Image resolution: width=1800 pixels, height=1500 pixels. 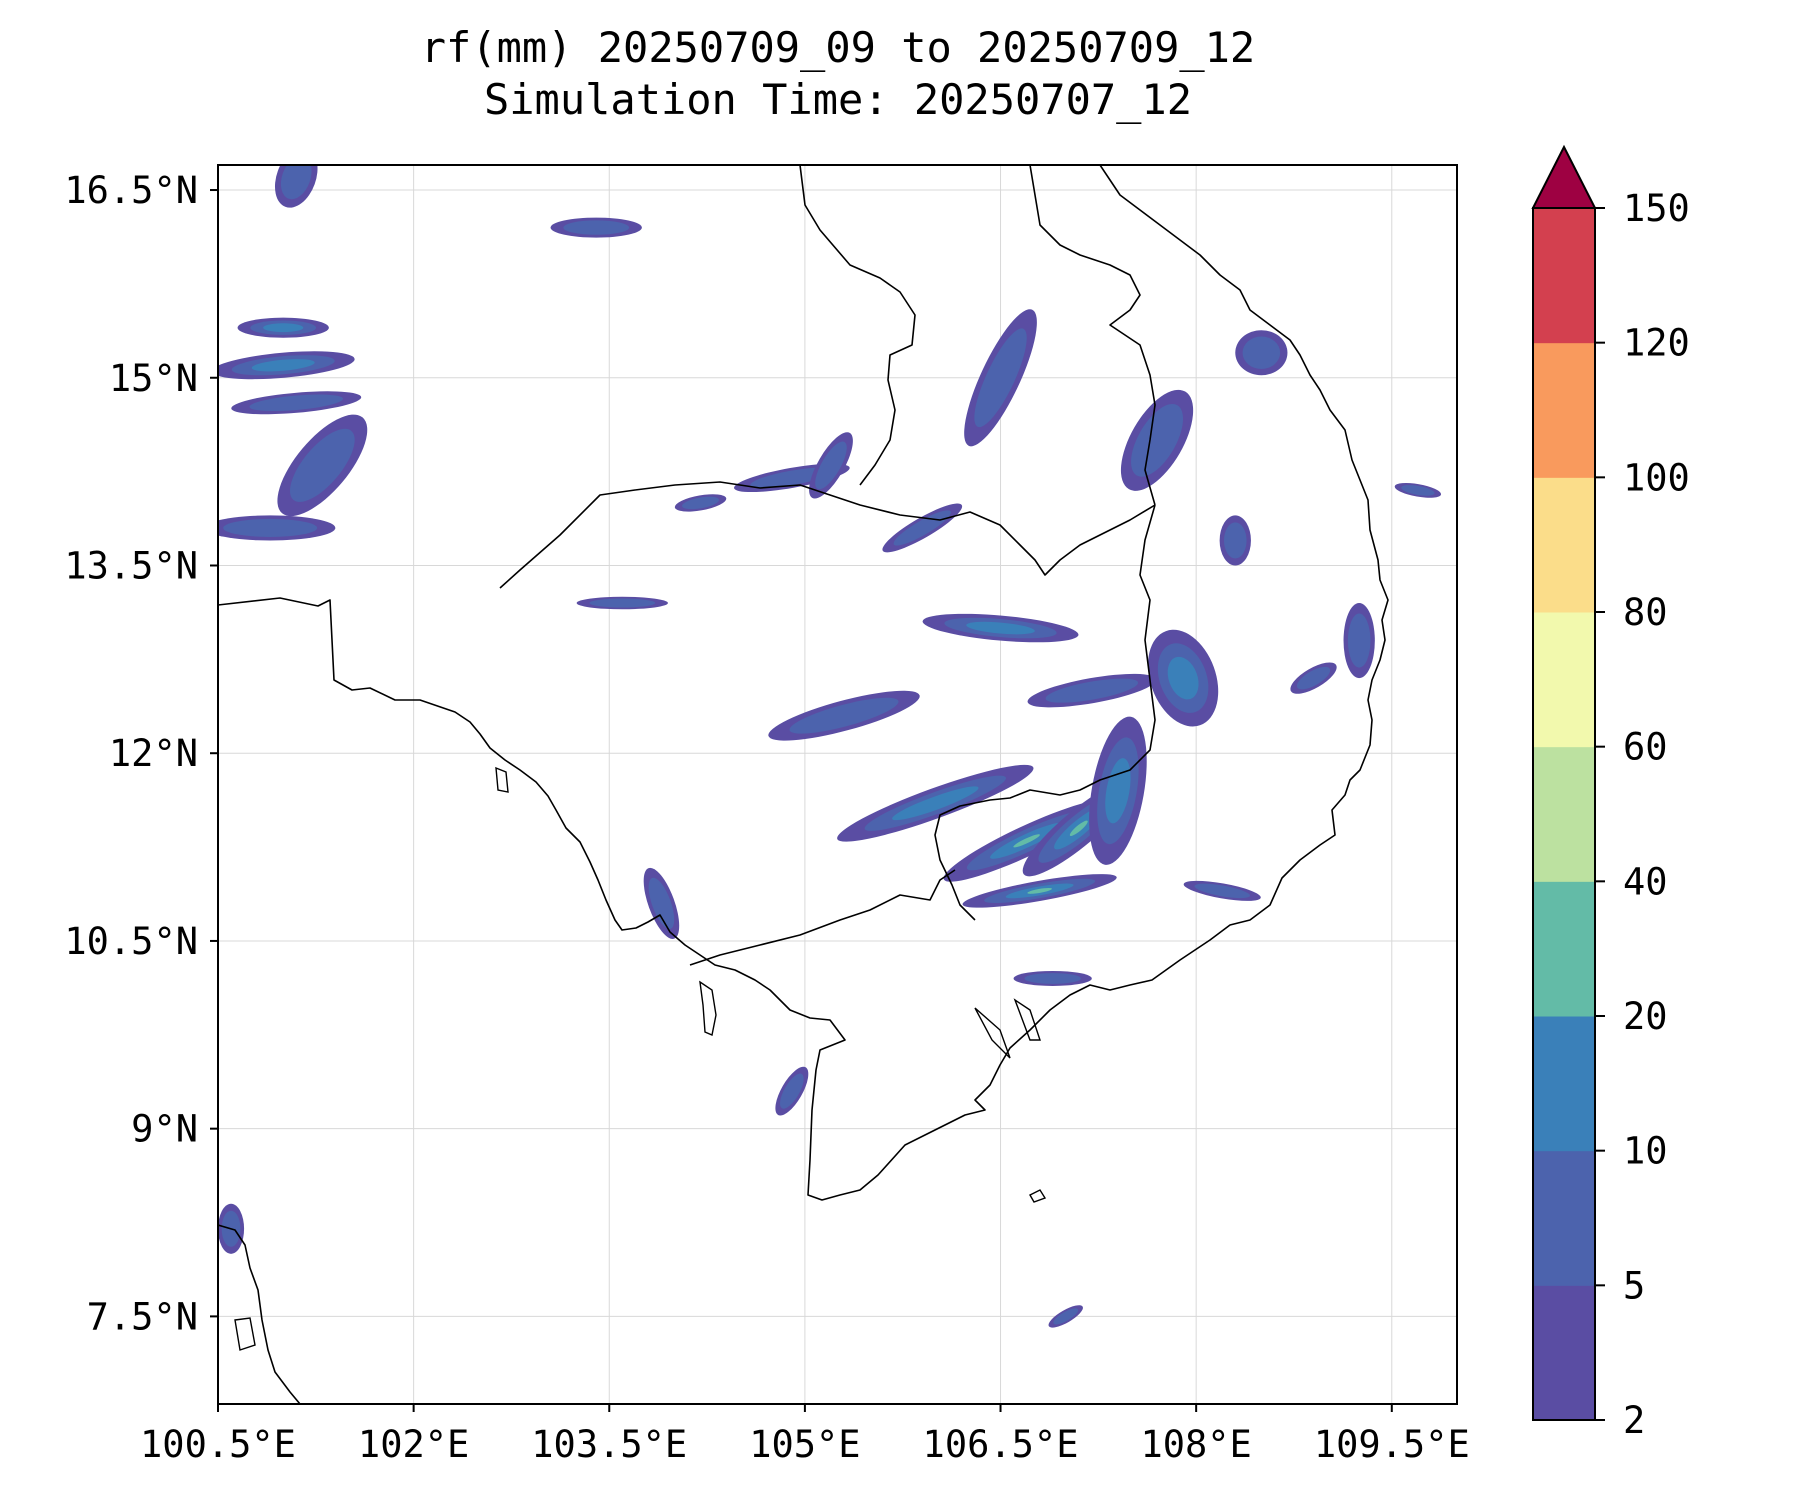 I want to click on border-laos-thailand-mekong, so click(x=857, y=325).